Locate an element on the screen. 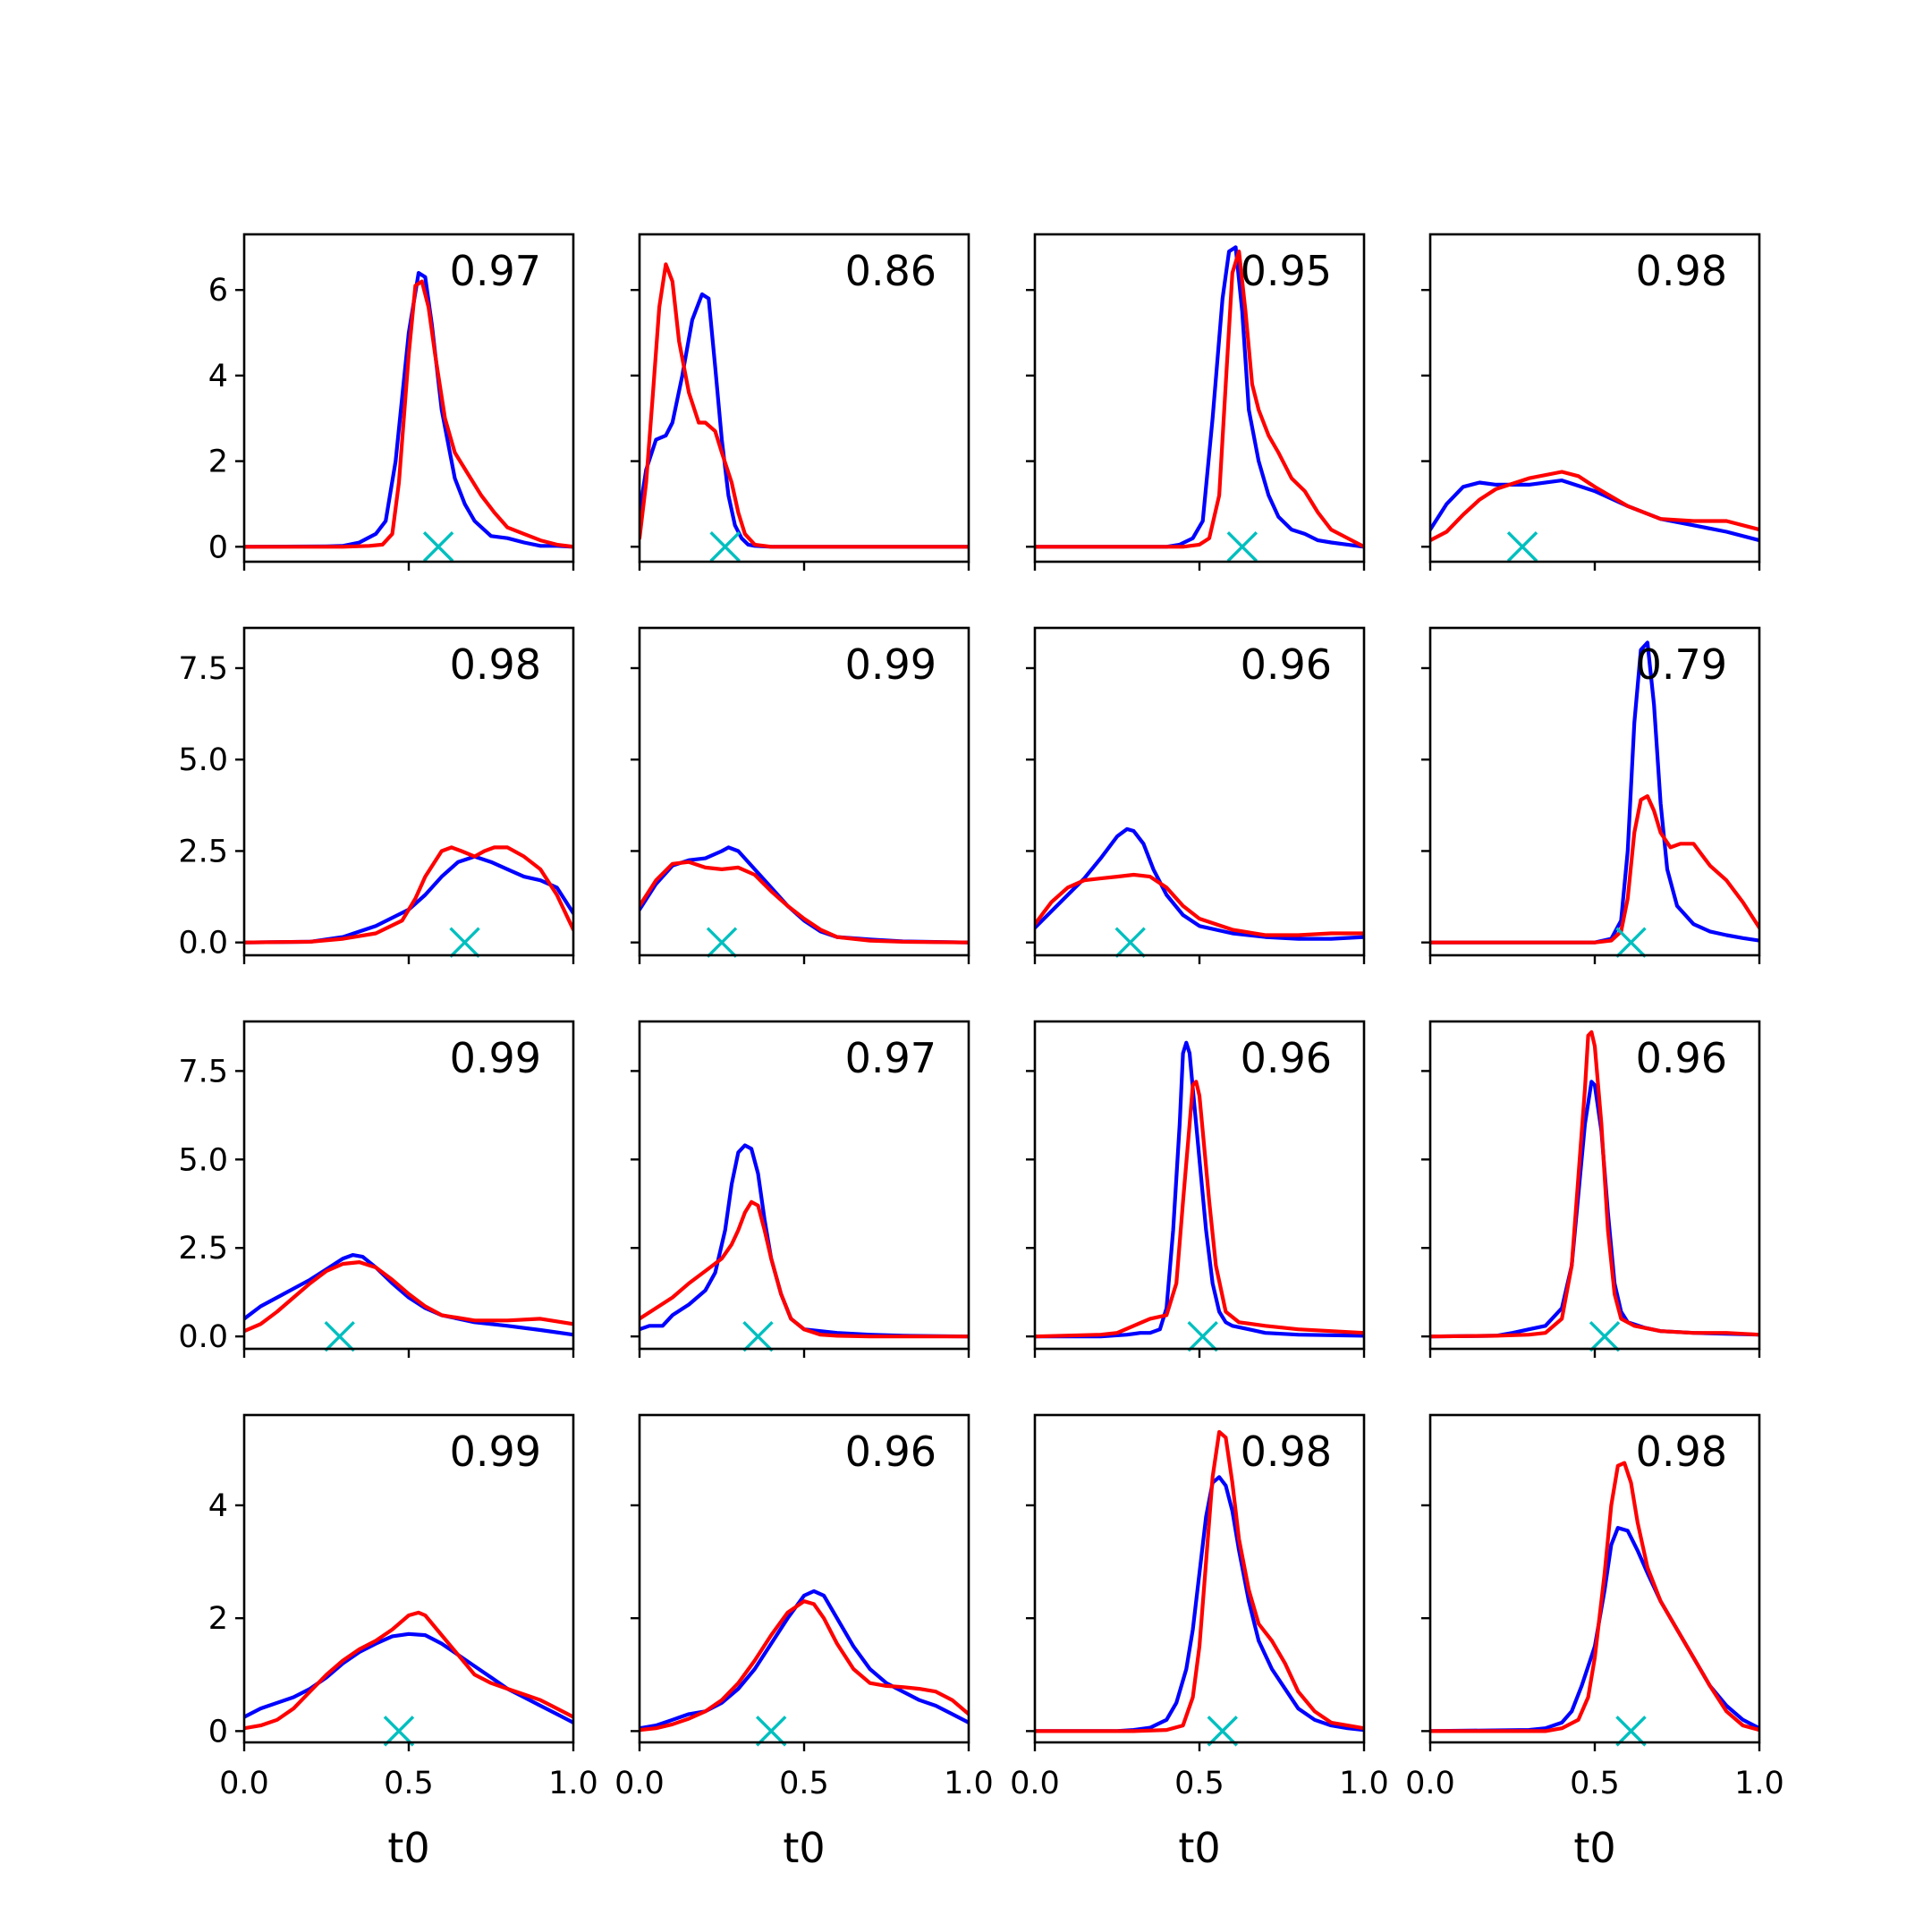 The image size is (1932, 1932). subplot-panel: 0.96 0.0 0.5 1.0 is located at coordinates (804, 1607).